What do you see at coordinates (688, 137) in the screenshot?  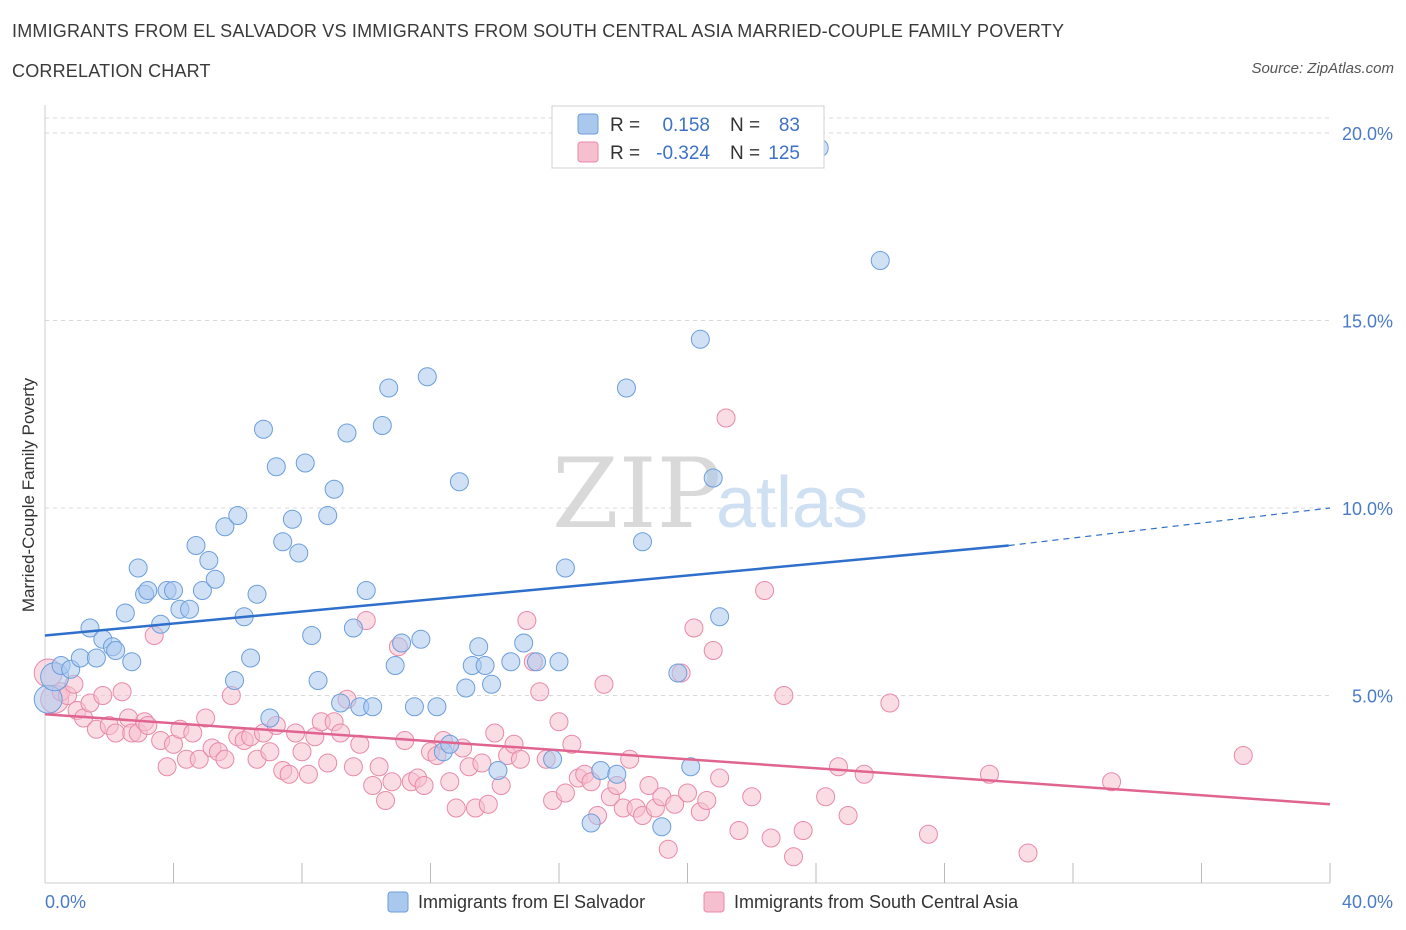 I see `legend-box: R = 0.158 N = 83 R = -0.324 N = 125` at bounding box center [688, 137].